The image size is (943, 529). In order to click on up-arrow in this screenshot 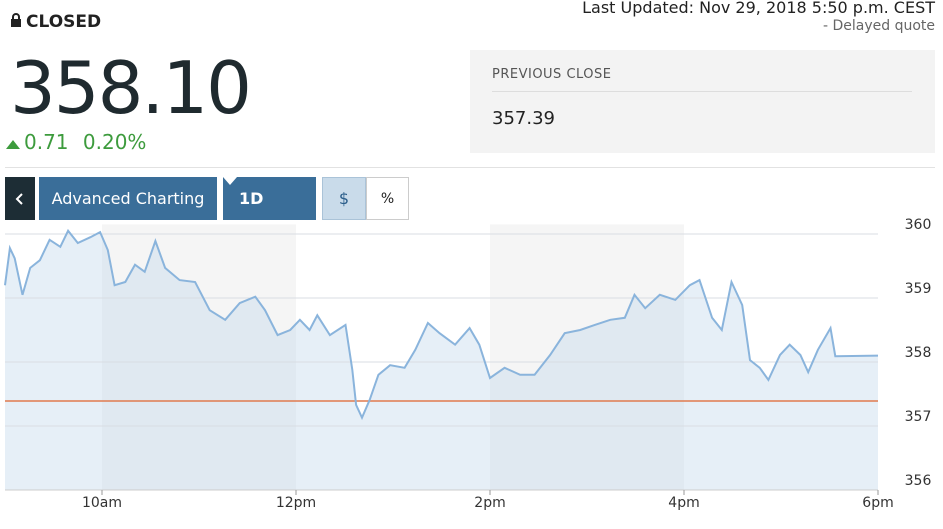, I will do `click(13, 144)`.